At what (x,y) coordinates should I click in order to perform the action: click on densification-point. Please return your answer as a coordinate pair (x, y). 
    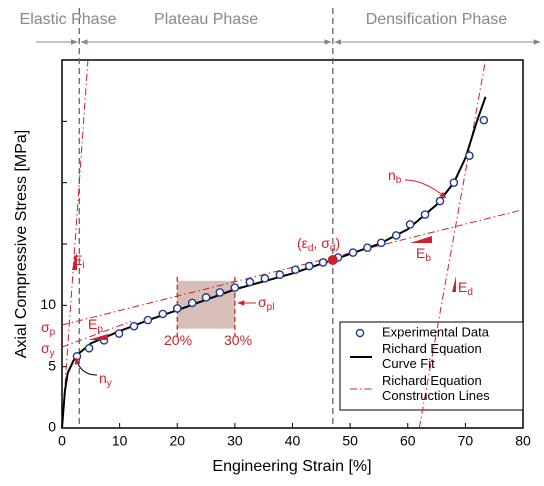
    Looking at the image, I should click on (332, 259).